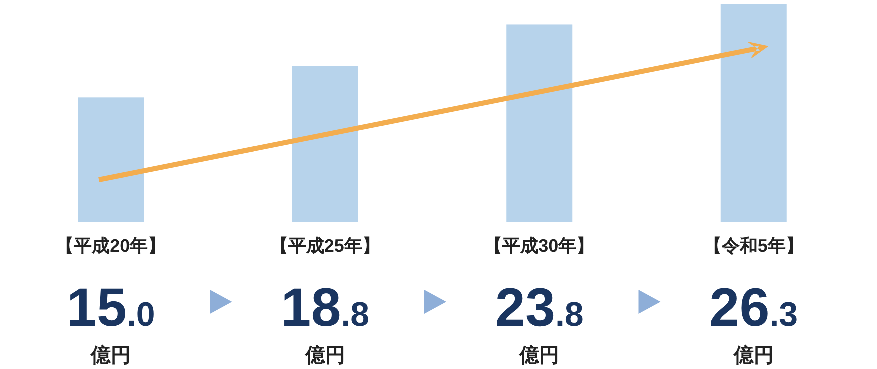 The width and height of the screenshot is (877, 369). Describe the element at coordinates (754, 322) in the screenshot. I see `data-label: 26.3 億円` at that location.